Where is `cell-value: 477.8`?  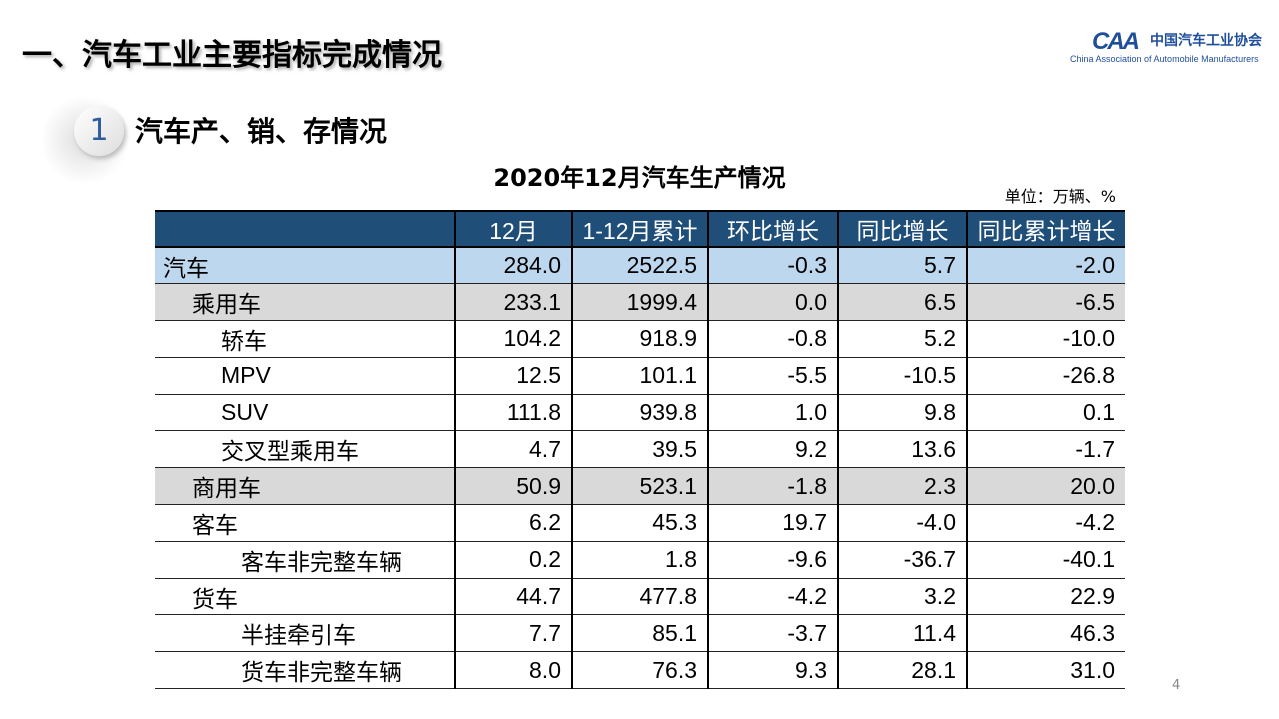 cell-value: 477.8 is located at coordinates (640, 597).